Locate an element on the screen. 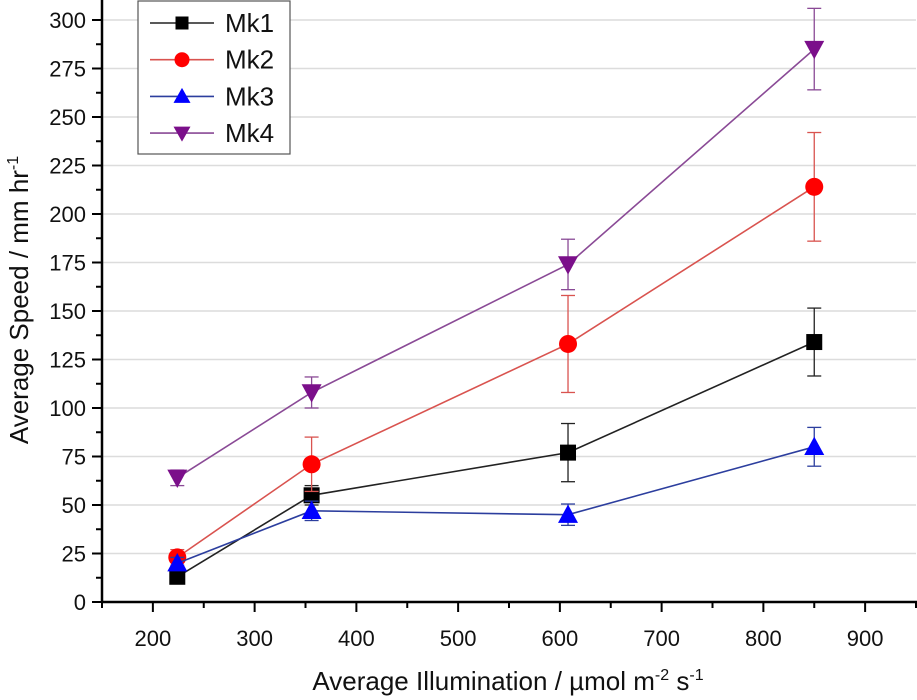 Image resolution: width=917 pixels, height=700 pixels. y-tick-label: 200 is located at coordinates (67, 214).